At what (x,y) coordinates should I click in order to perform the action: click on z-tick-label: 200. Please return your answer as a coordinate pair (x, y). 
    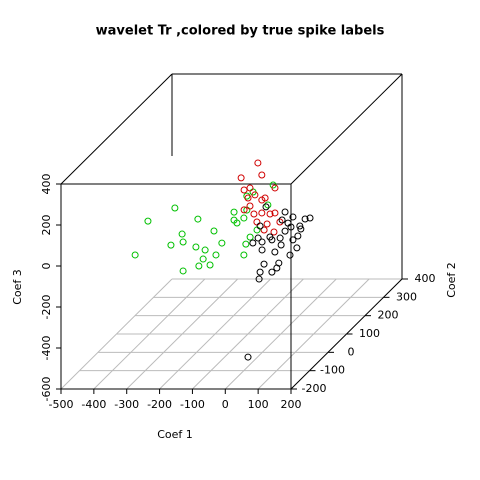
    Looking at the image, I should click on (46, 225).